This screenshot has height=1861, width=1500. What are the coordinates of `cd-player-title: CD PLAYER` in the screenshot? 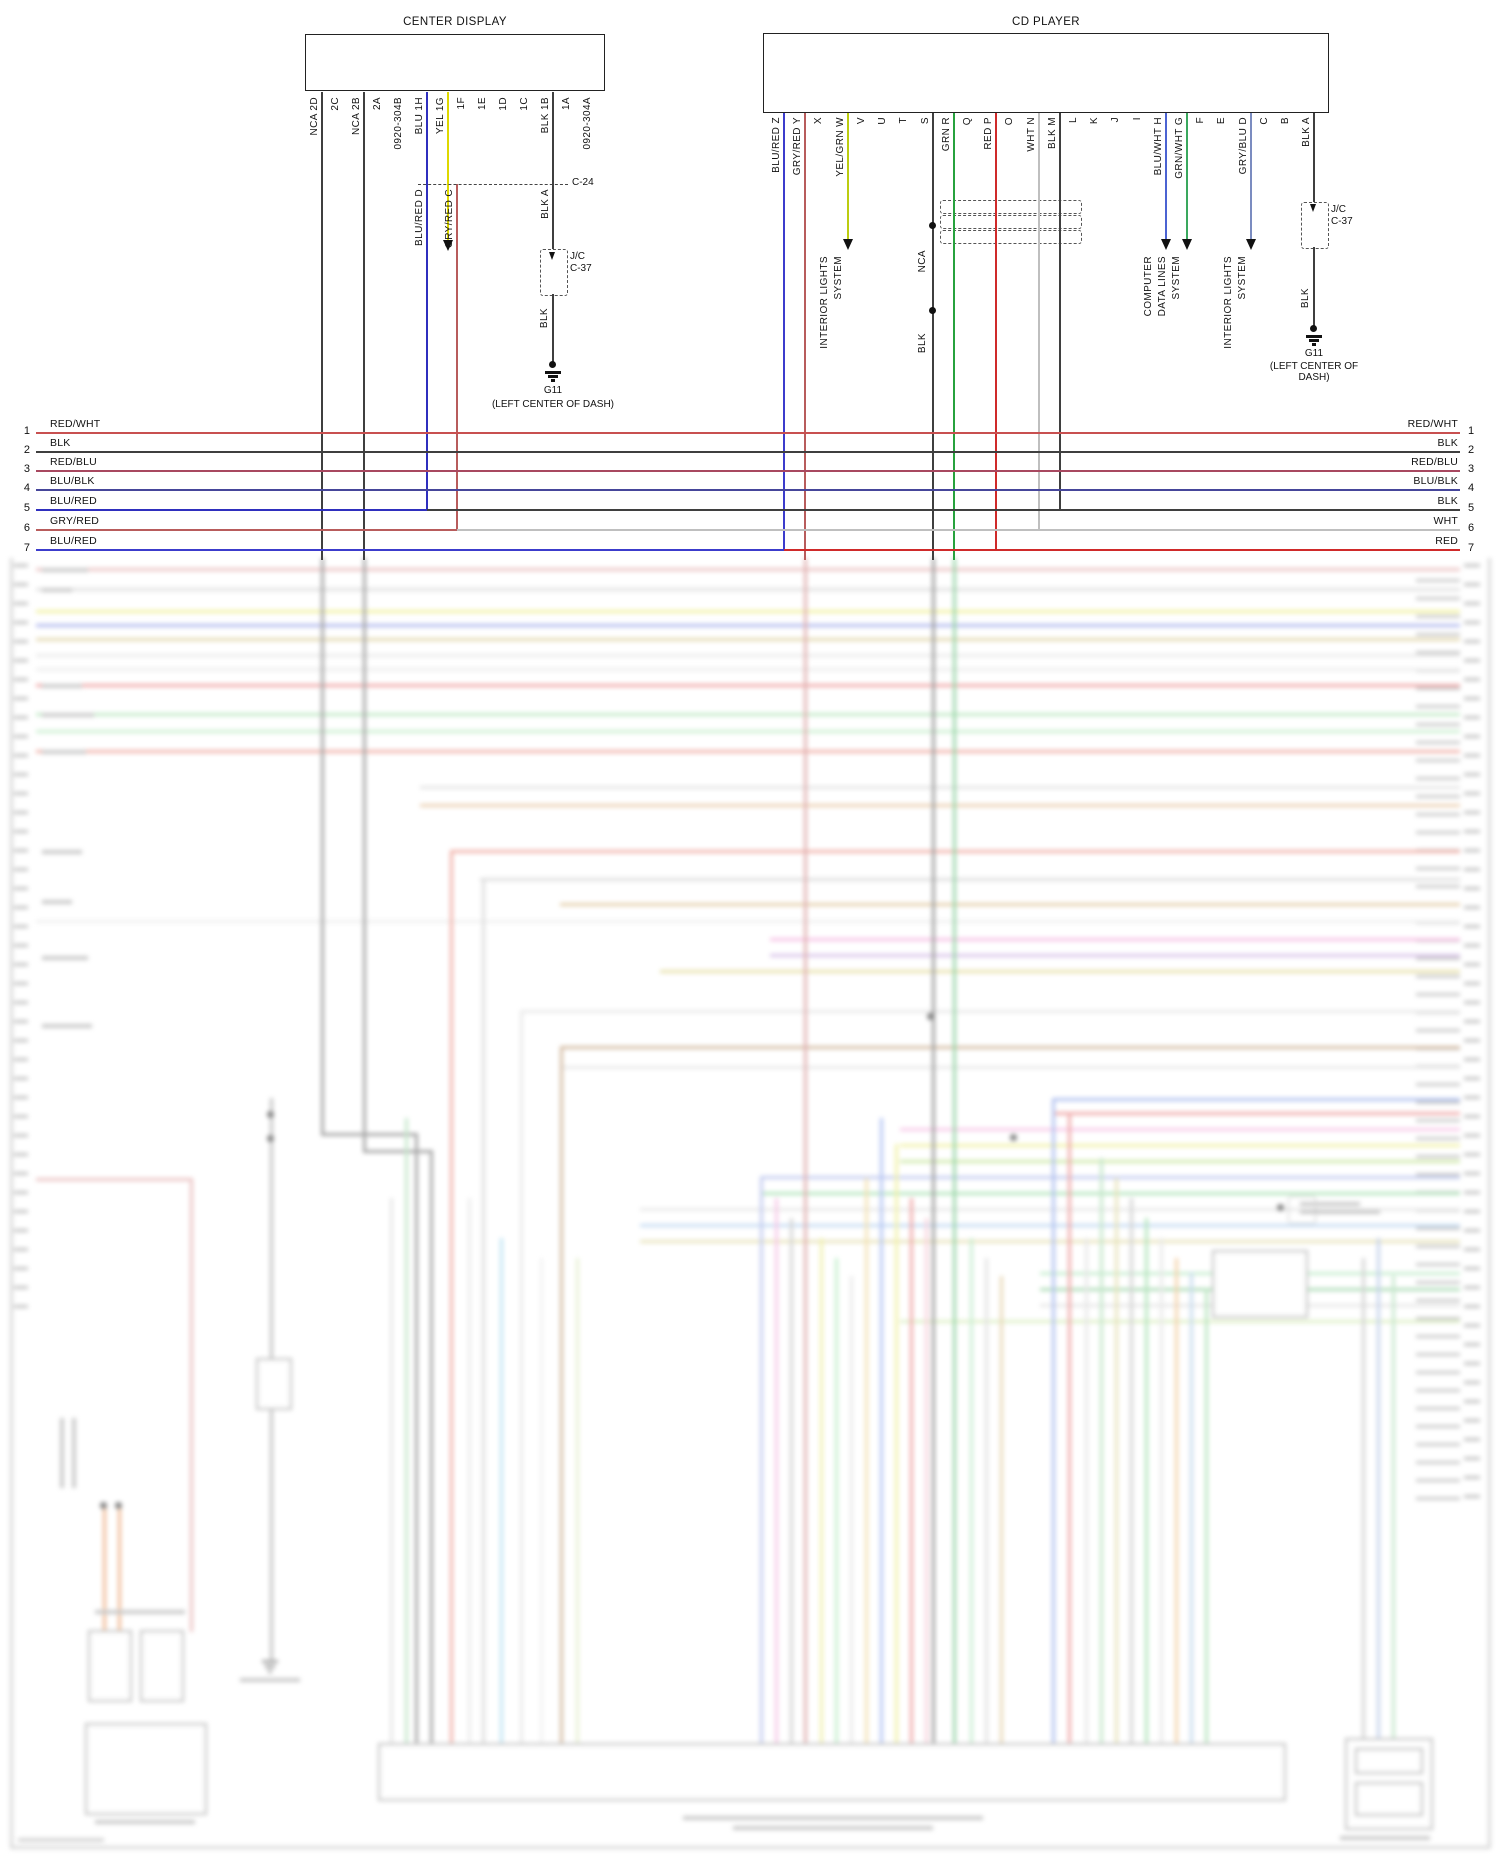 It's located at (1046, 22).